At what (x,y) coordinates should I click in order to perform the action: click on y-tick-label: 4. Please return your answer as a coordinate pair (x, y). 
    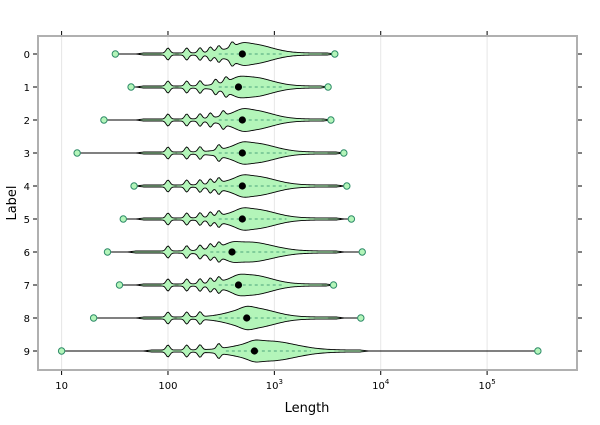
    Looking at the image, I should click on (27, 187).